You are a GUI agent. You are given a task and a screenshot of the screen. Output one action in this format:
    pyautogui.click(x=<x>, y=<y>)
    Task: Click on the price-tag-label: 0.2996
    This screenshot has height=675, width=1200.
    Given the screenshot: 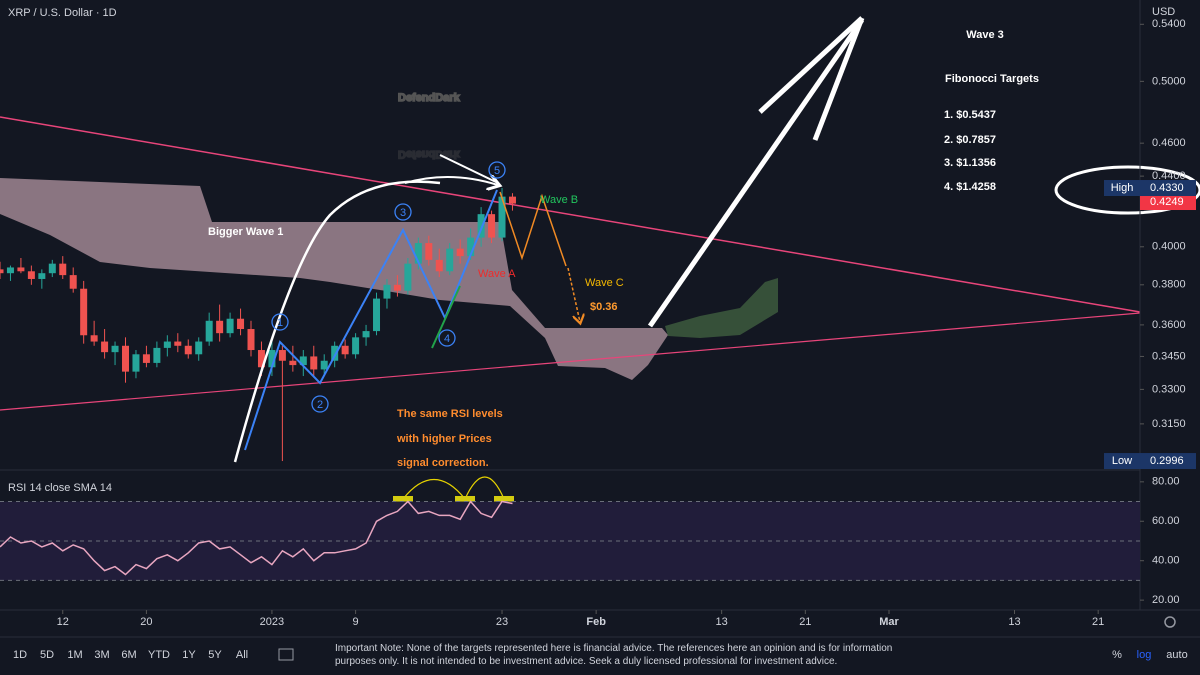 What is the action you would take?
    pyautogui.click(x=1167, y=461)
    